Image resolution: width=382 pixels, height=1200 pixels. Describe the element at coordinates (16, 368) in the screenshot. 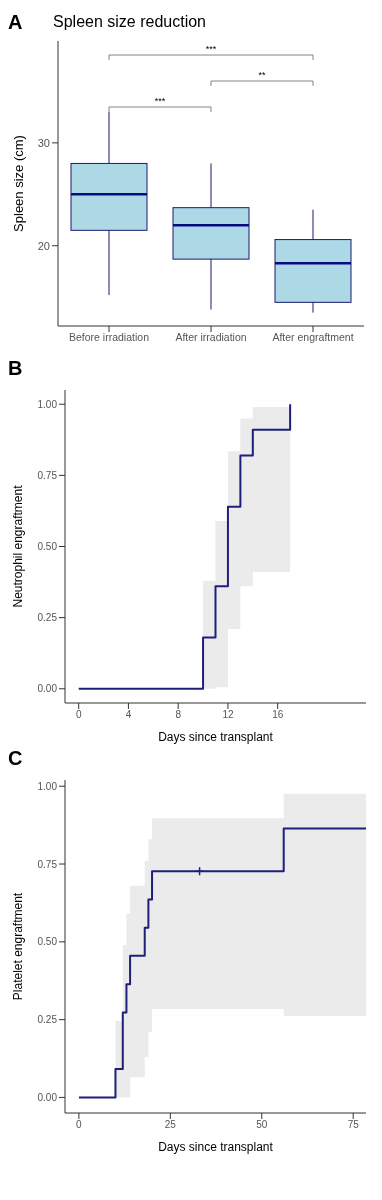

I see `text: B` at that location.